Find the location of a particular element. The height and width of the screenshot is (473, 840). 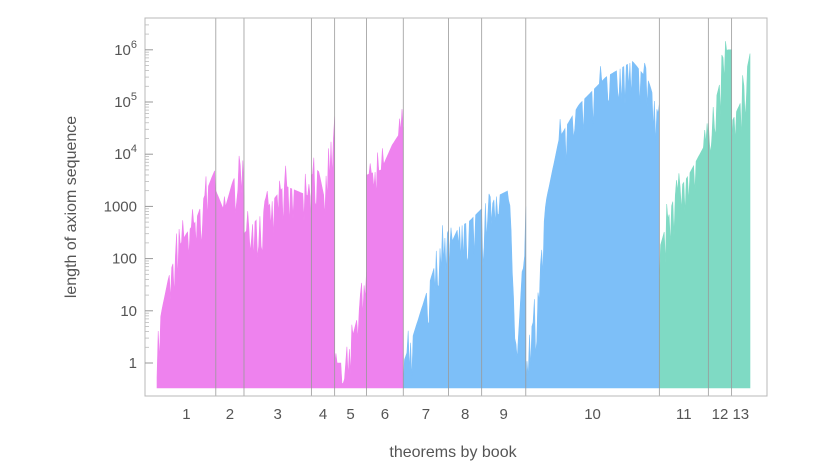

book-label-11: 11 is located at coordinates (684, 414).